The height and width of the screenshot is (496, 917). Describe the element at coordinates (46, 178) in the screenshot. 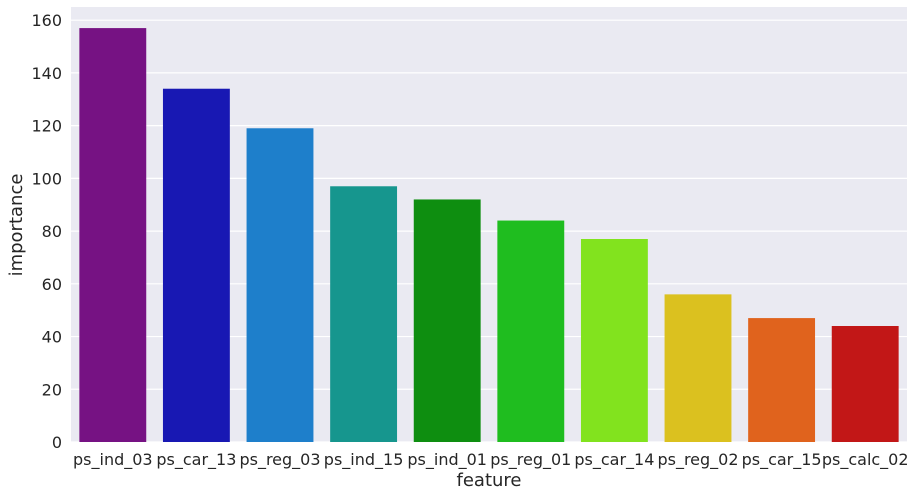

I see `y-tick-label: 100` at that location.